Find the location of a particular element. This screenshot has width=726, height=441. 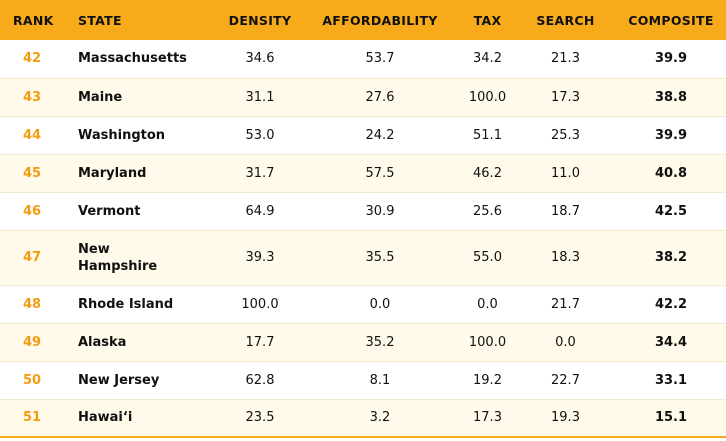

rank-cell: 44 is located at coordinates (32, 135).